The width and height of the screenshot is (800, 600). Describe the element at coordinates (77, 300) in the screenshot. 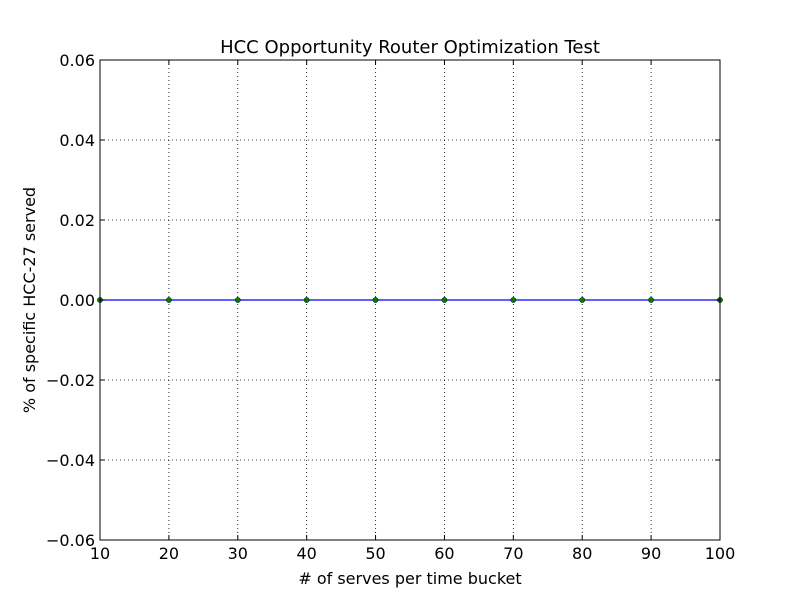

I see `y-tick-label: 0.00` at that location.